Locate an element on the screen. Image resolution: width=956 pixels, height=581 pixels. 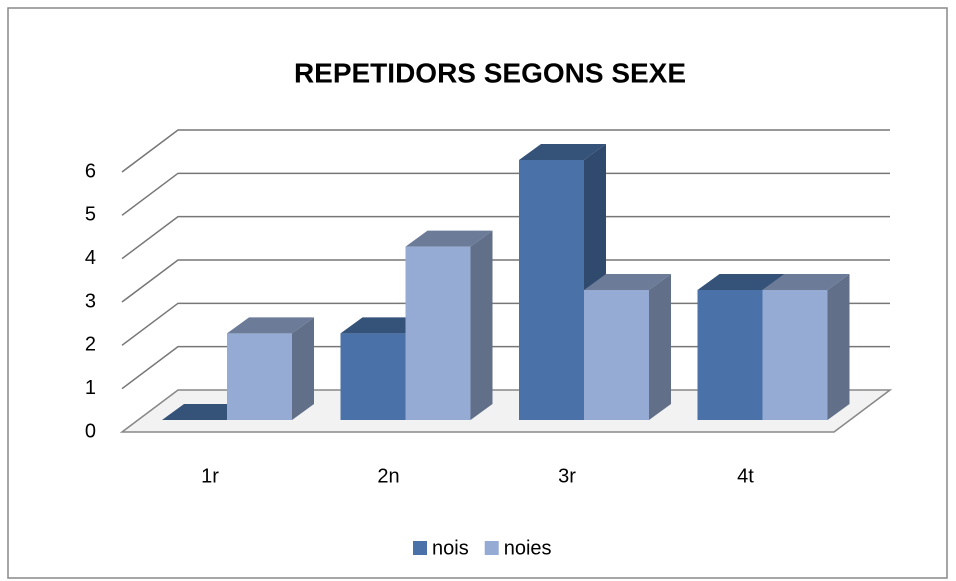
y-tick-label: 6 is located at coordinates (90, 171).